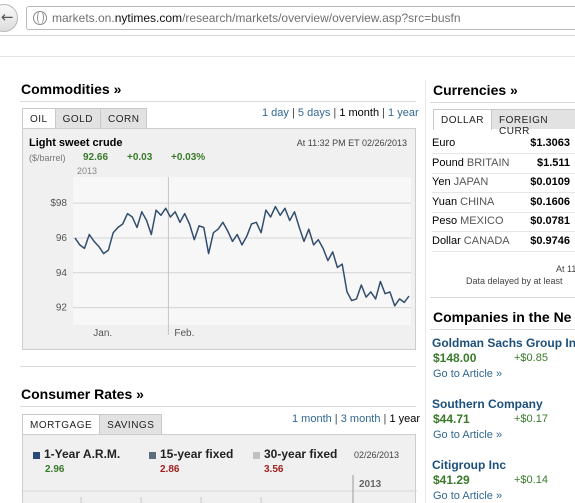 The width and height of the screenshot is (575, 503). What do you see at coordinates (550, 143) in the screenshot?
I see `currency-value: $1.3063` at bounding box center [550, 143].